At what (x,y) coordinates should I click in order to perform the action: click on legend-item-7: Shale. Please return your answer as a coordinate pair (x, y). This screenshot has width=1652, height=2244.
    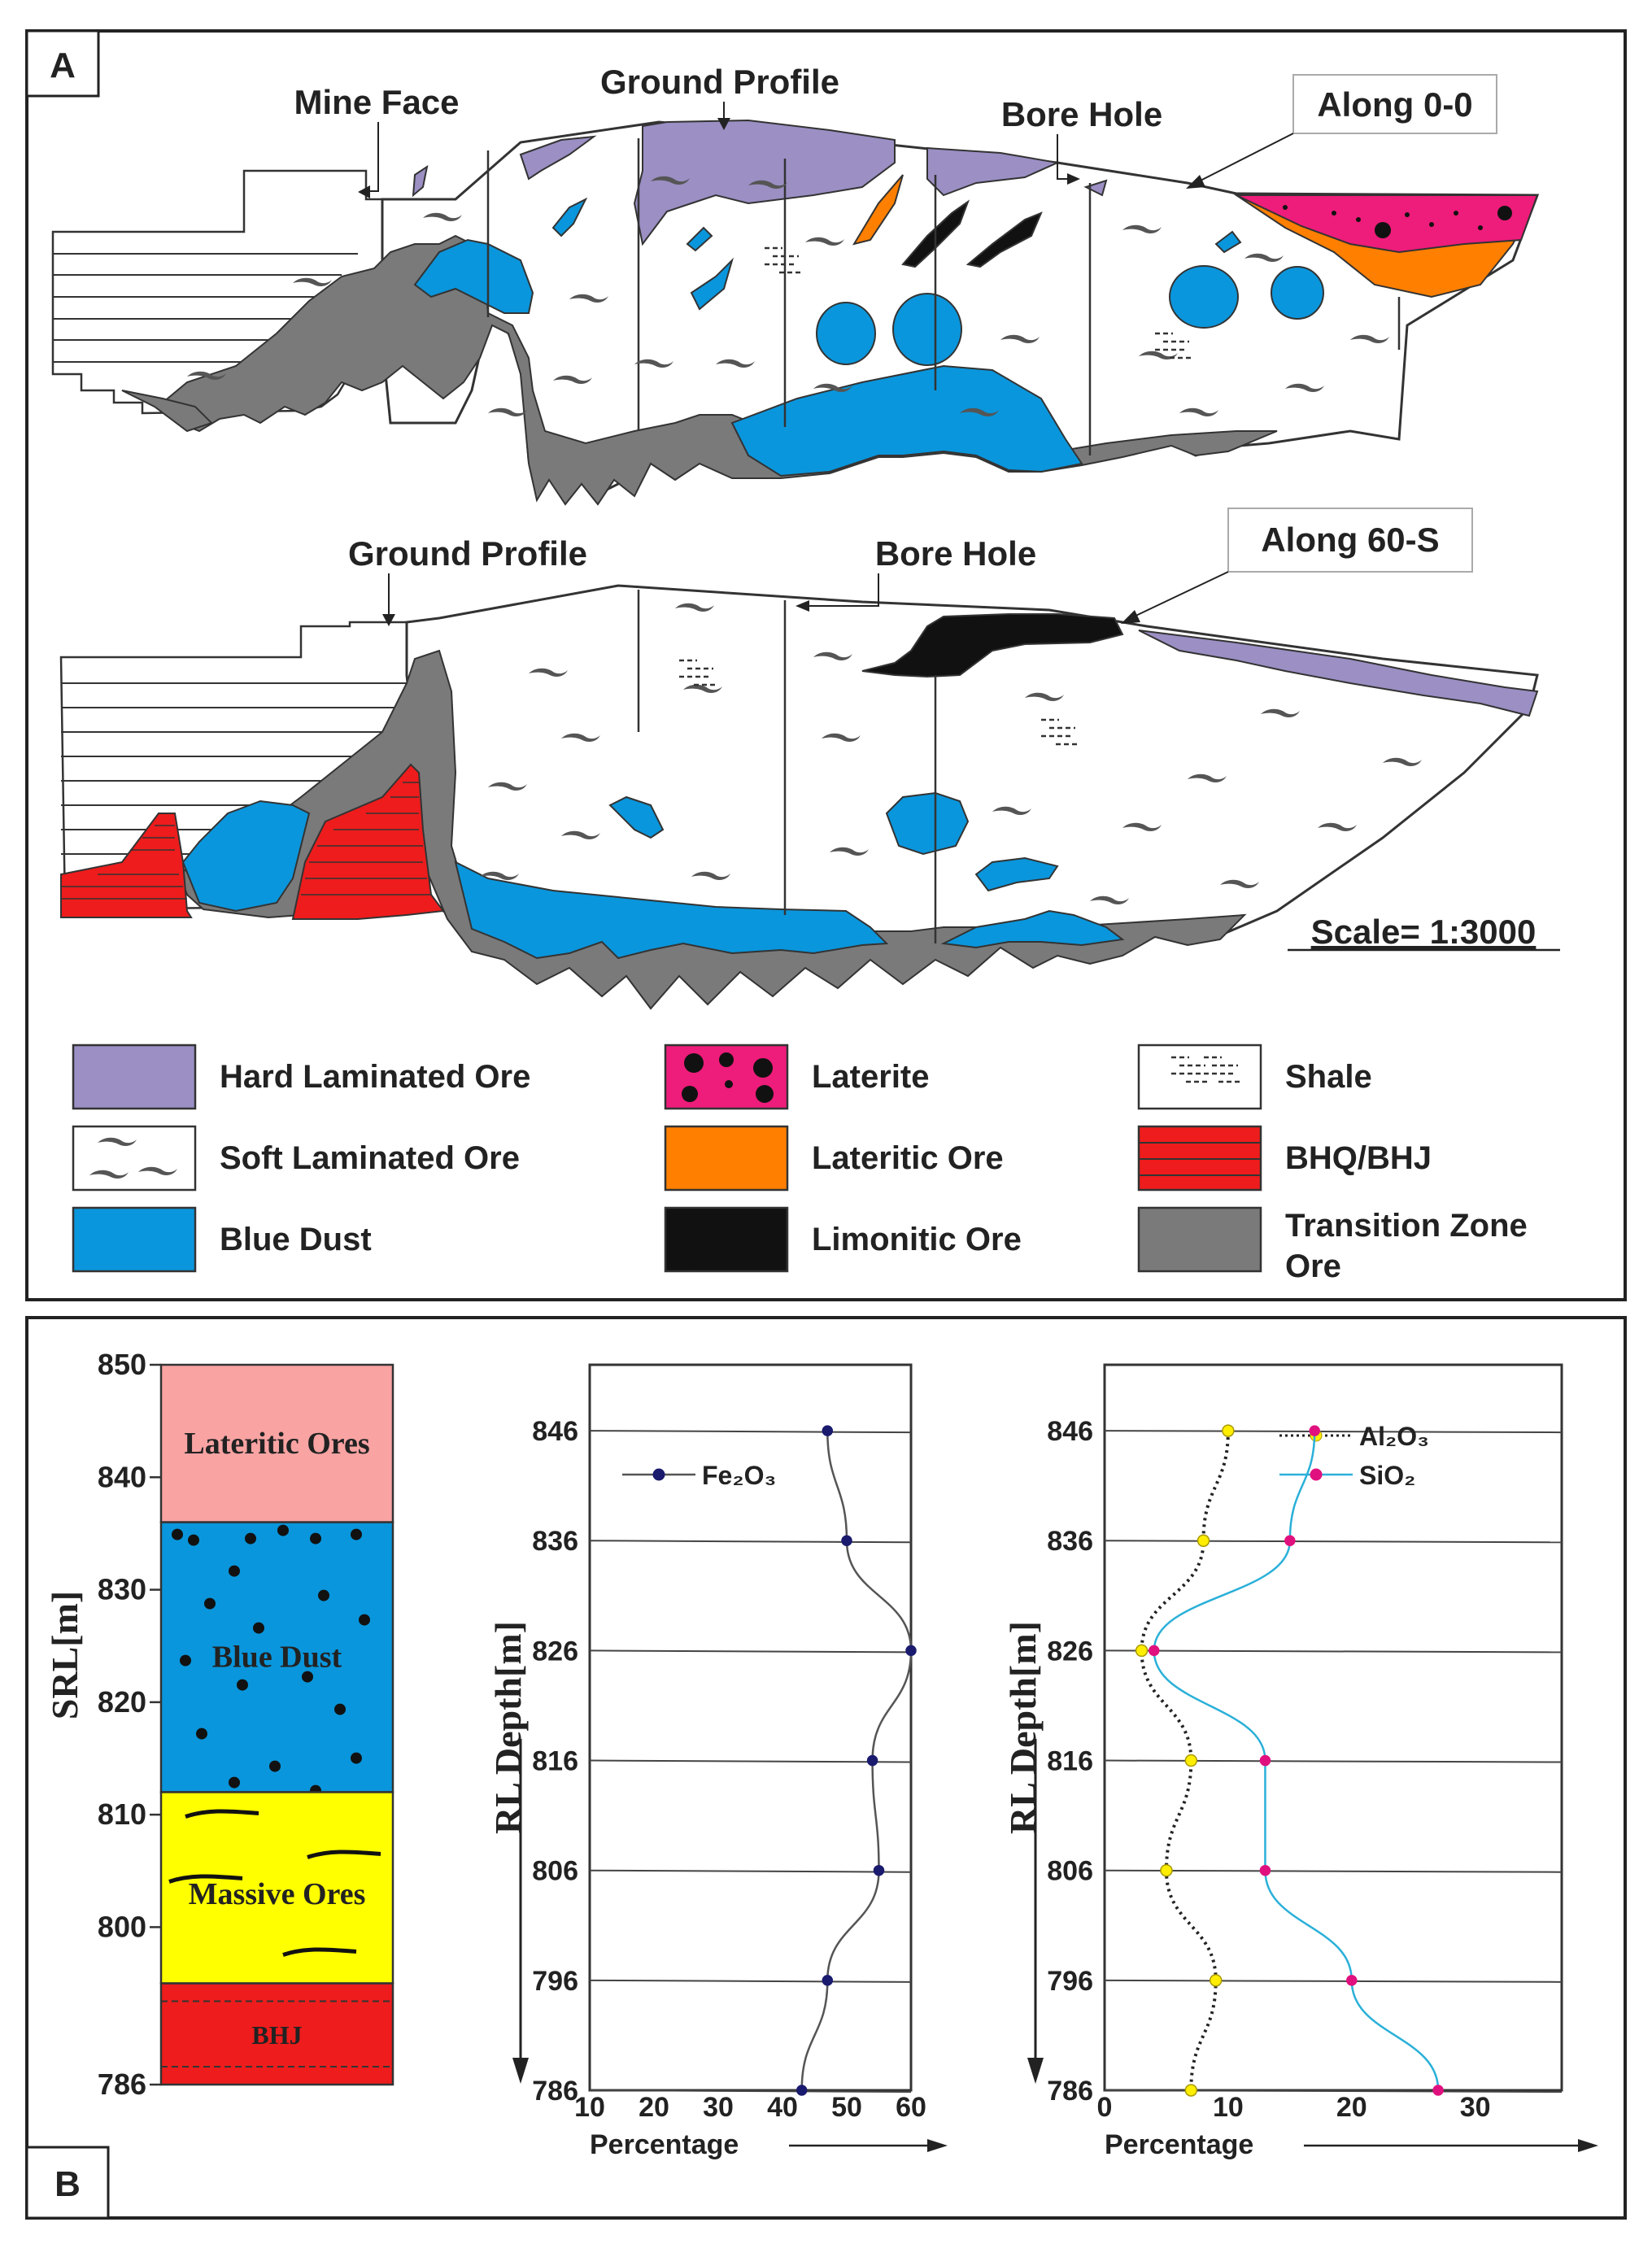
    Looking at the image, I should click on (1254, 1077).